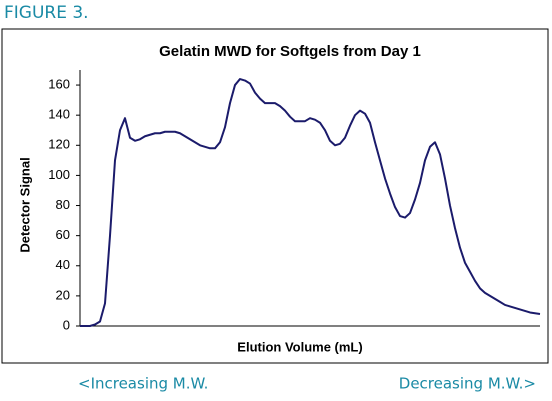  I want to click on y-tick-label: 100, so click(59, 174).